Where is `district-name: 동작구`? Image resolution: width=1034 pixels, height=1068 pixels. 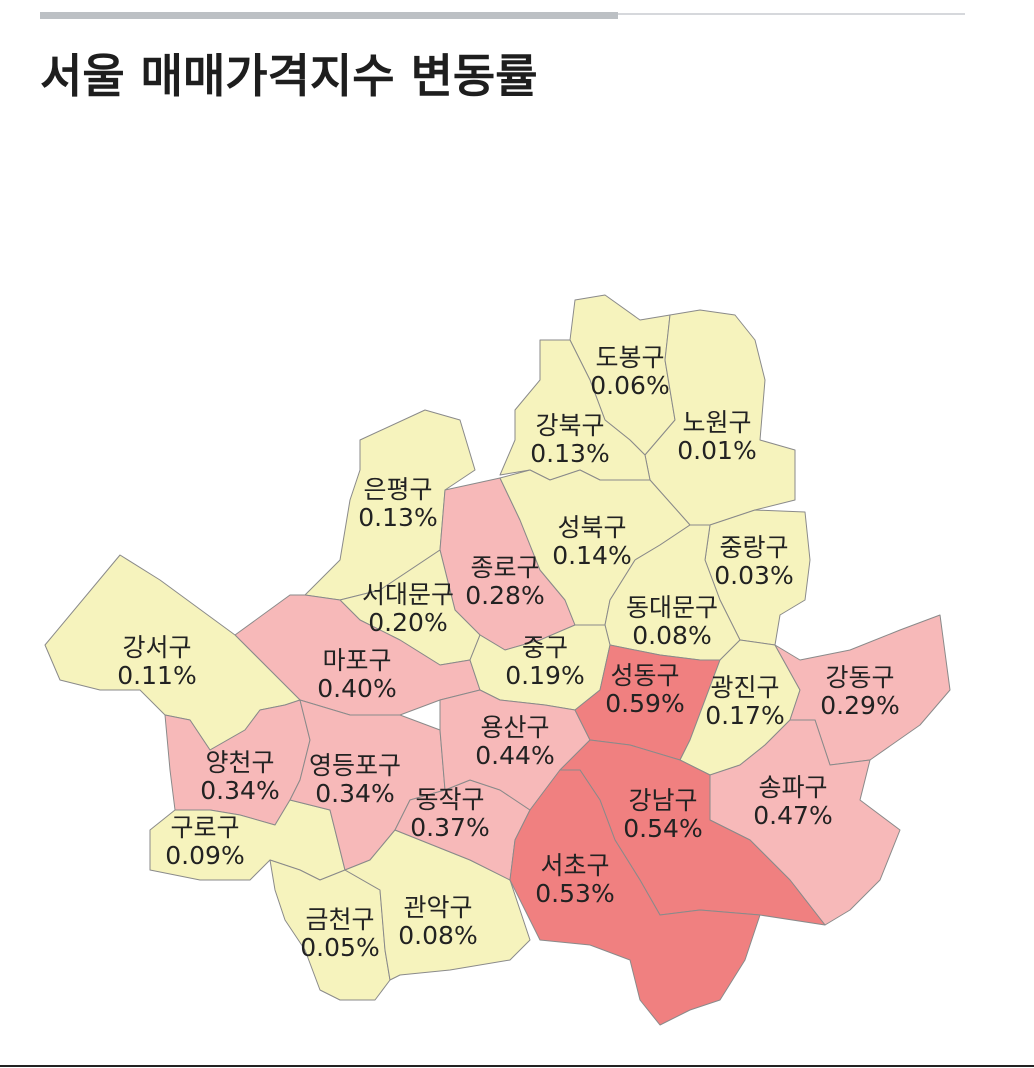 district-name: 동작구 is located at coordinates (449, 799).